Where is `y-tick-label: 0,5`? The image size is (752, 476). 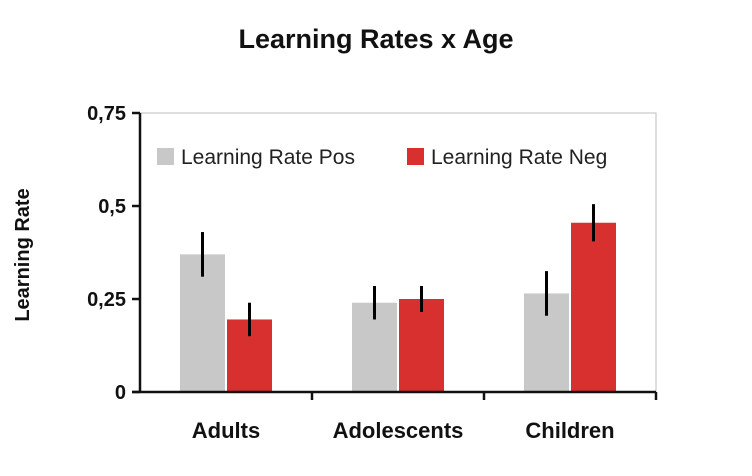
y-tick-label: 0,5 is located at coordinates (112, 207).